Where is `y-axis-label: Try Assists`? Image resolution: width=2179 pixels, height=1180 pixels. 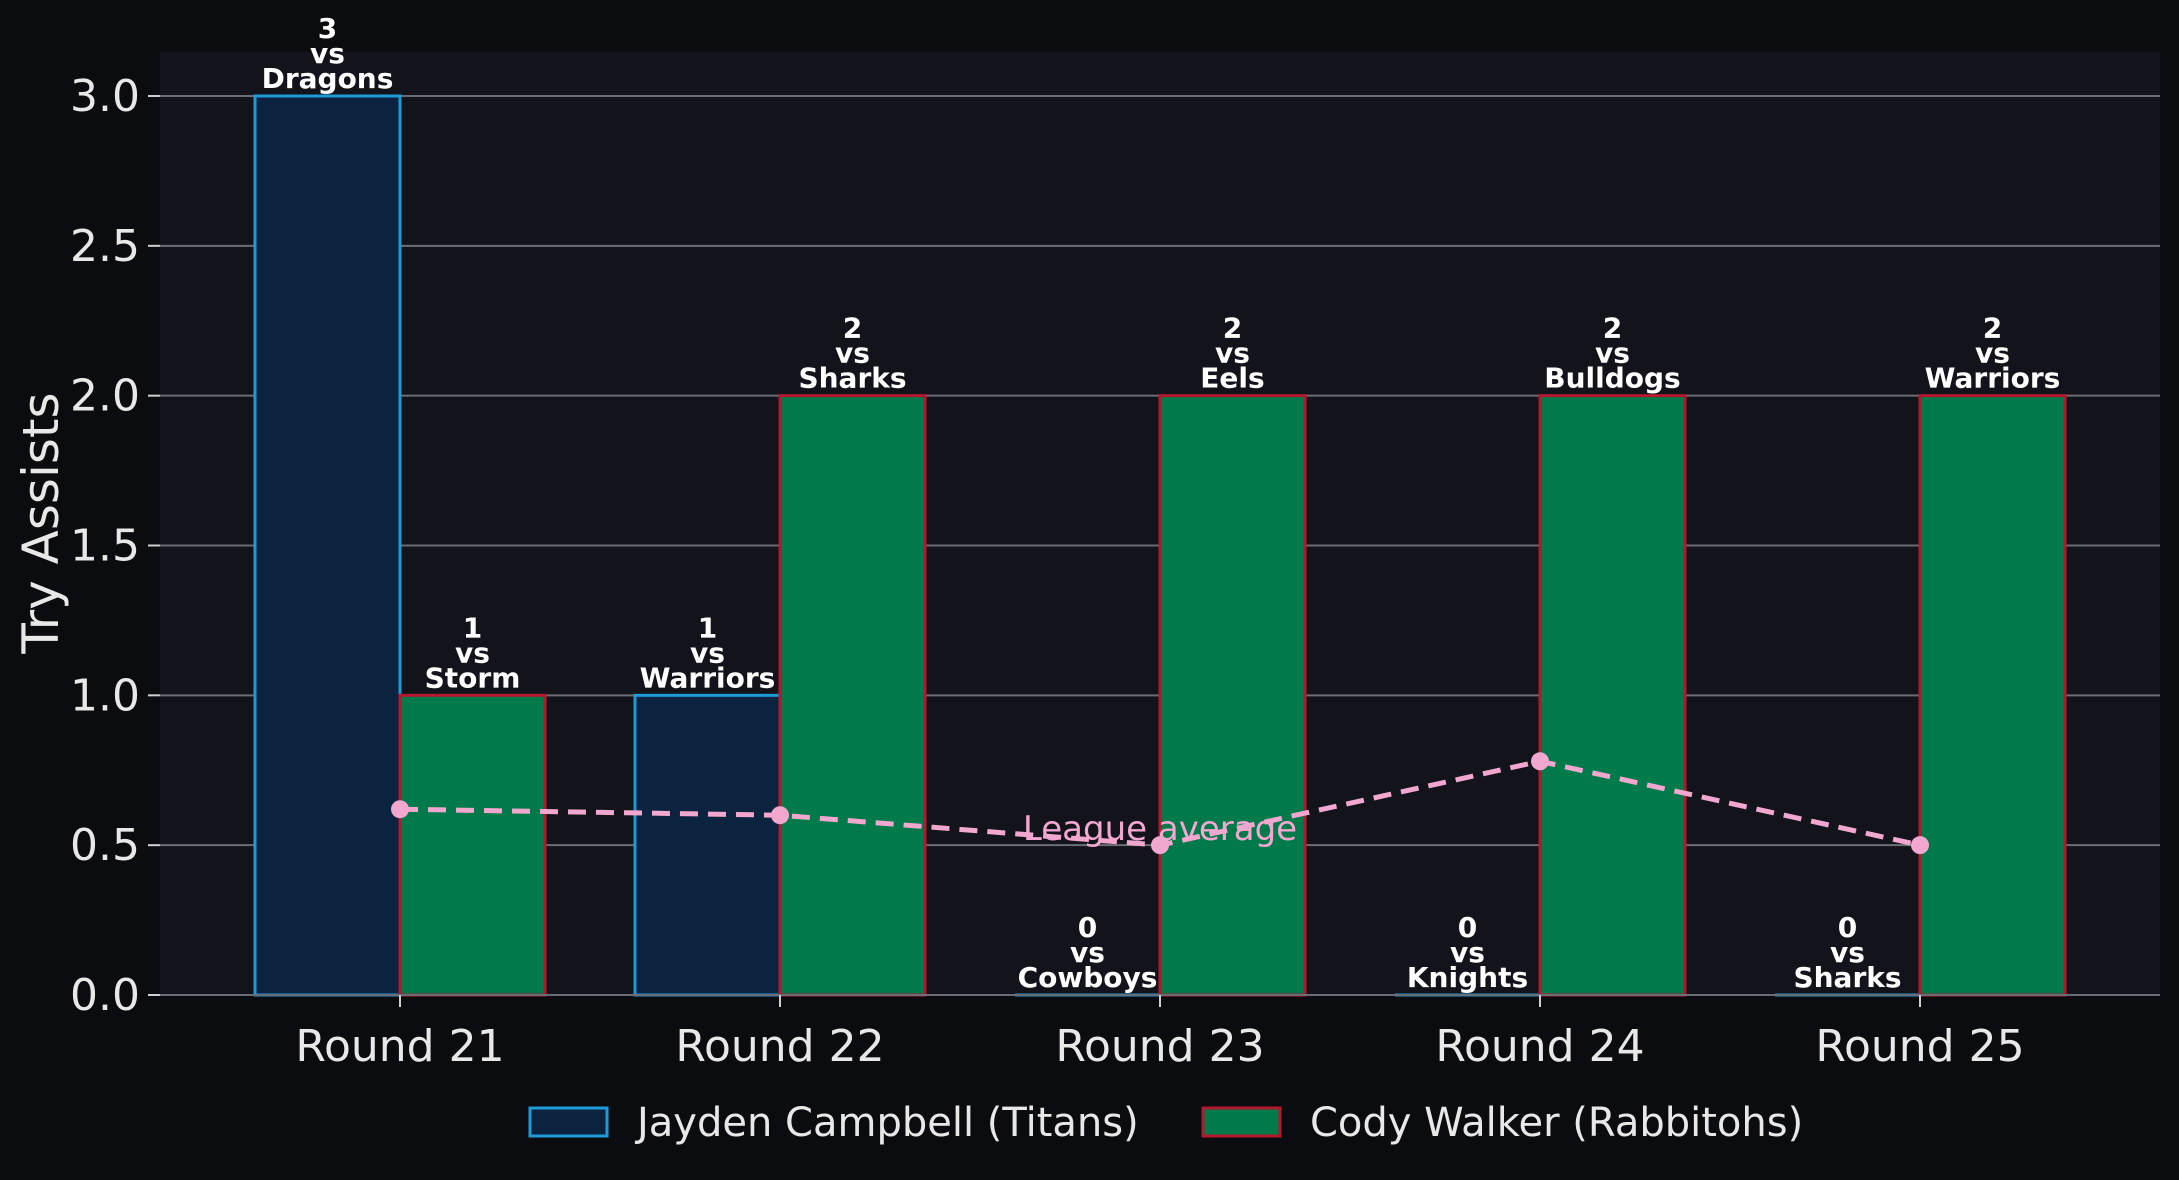
y-axis-label: Try Assists is located at coordinates (41, 523).